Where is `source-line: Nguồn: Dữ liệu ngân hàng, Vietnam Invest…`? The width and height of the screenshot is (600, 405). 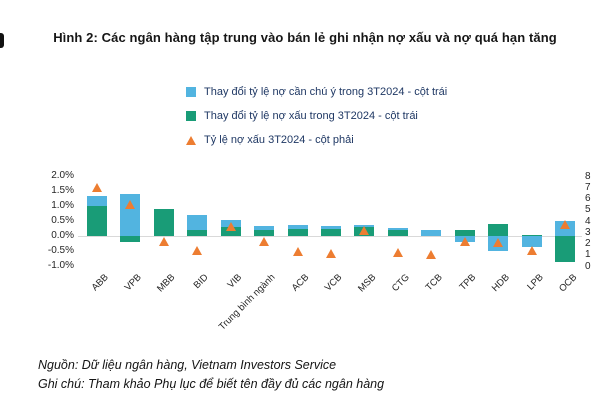 source-line: Nguồn: Dữ liệu ngân hàng, Vietnam Invest… is located at coordinates (187, 365).